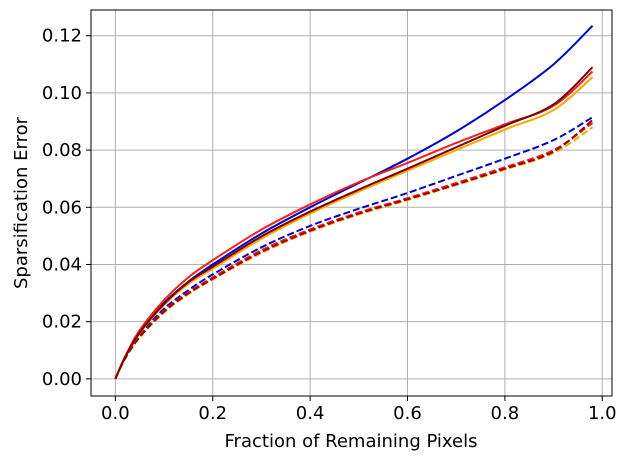 The image size is (623, 463). Describe the element at coordinates (115, 413) in the screenshot. I see `x-tick-label: 0.0` at that location.